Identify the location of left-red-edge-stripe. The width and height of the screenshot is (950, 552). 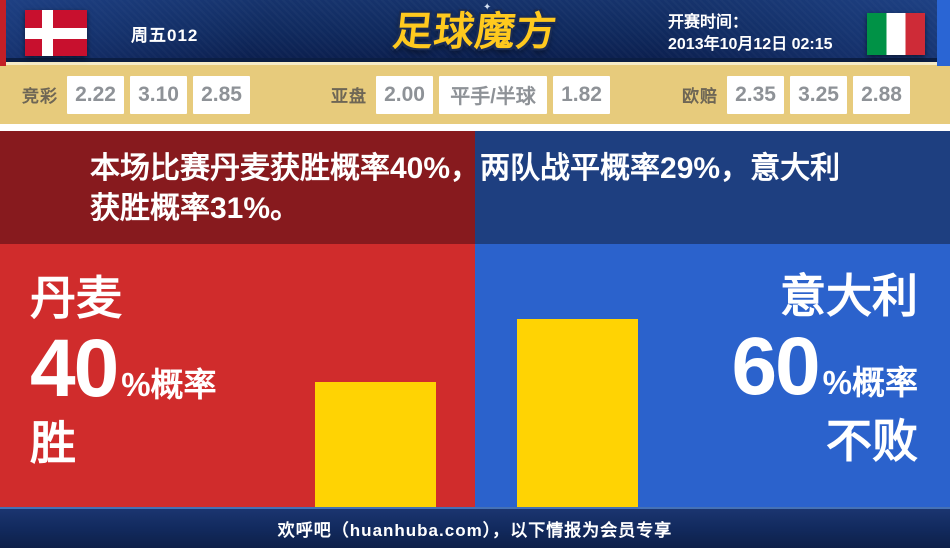
(3, 33).